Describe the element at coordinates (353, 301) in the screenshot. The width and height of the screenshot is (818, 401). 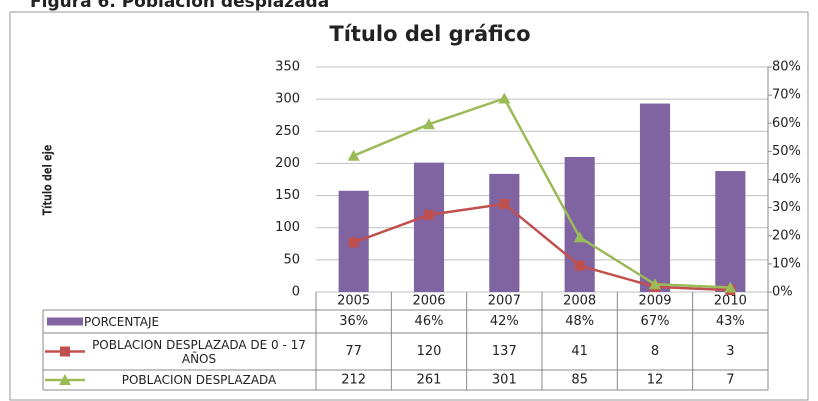
I see `x-tick-label: 2005` at that location.